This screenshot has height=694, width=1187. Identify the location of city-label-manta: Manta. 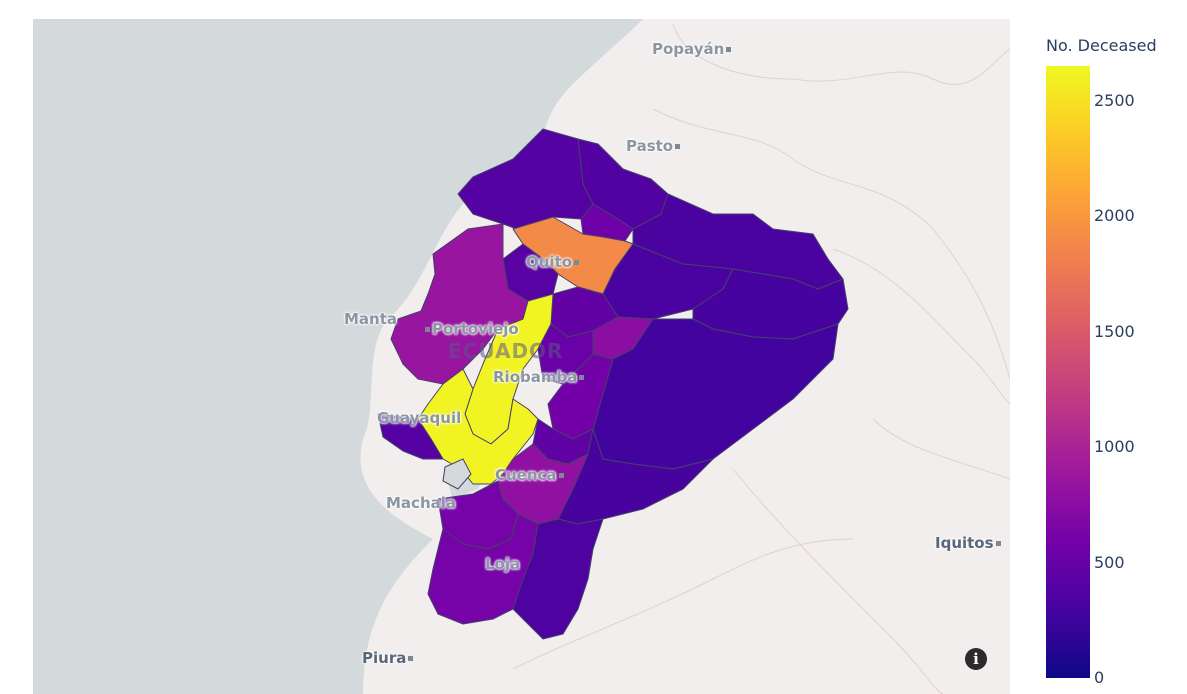
(371, 319).